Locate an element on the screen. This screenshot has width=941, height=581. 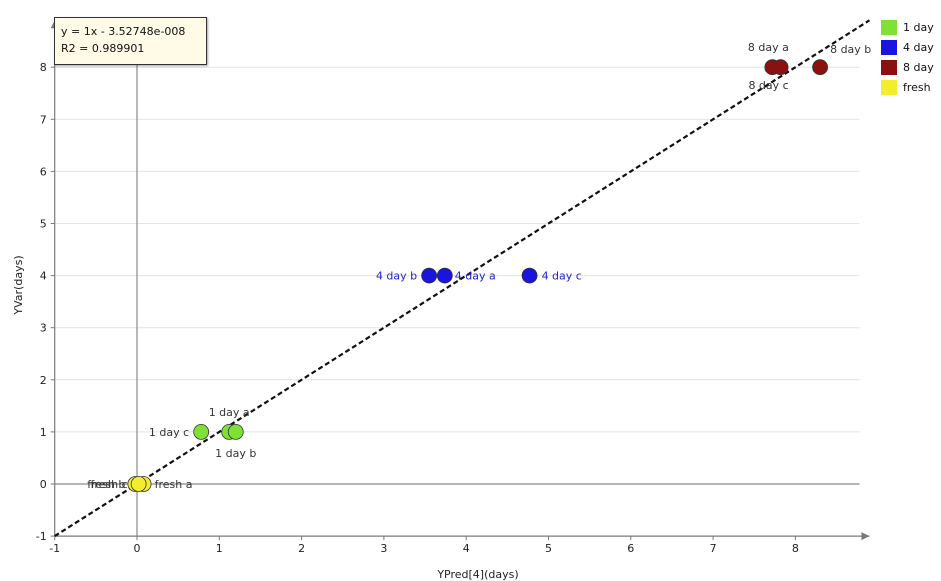
x-tick-label: 3 is located at coordinates (383, 548).